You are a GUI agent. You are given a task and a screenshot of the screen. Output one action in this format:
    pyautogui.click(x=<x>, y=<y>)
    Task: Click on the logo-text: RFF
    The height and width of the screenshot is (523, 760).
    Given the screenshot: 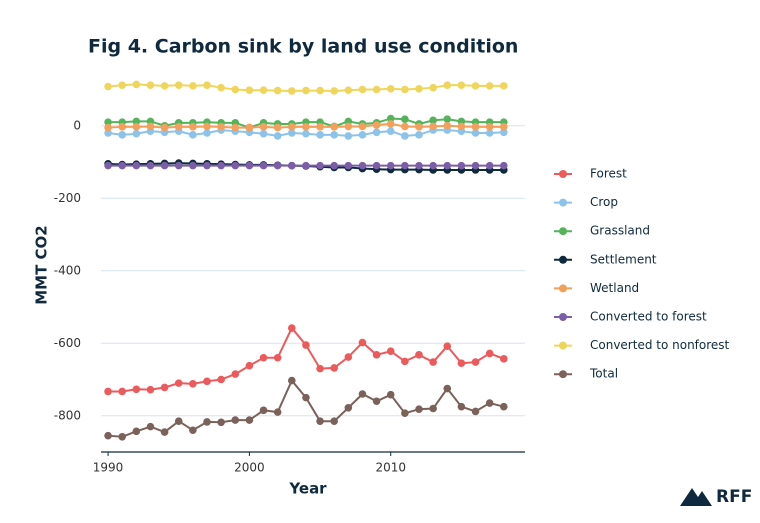 What is the action you would take?
    pyautogui.click(x=734, y=497)
    